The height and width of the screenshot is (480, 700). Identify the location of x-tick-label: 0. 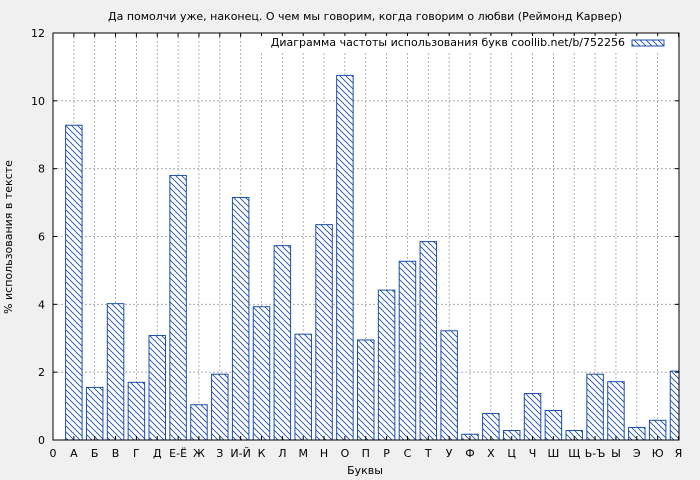
(53, 453).